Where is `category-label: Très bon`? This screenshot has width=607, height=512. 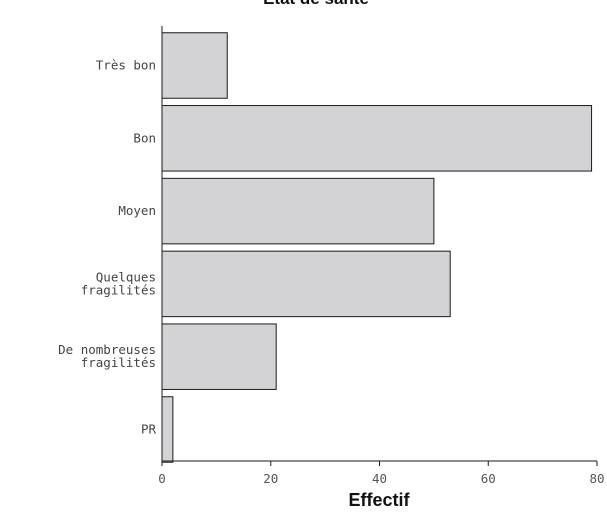
category-label: Très bon is located at coordinates (126, 65).